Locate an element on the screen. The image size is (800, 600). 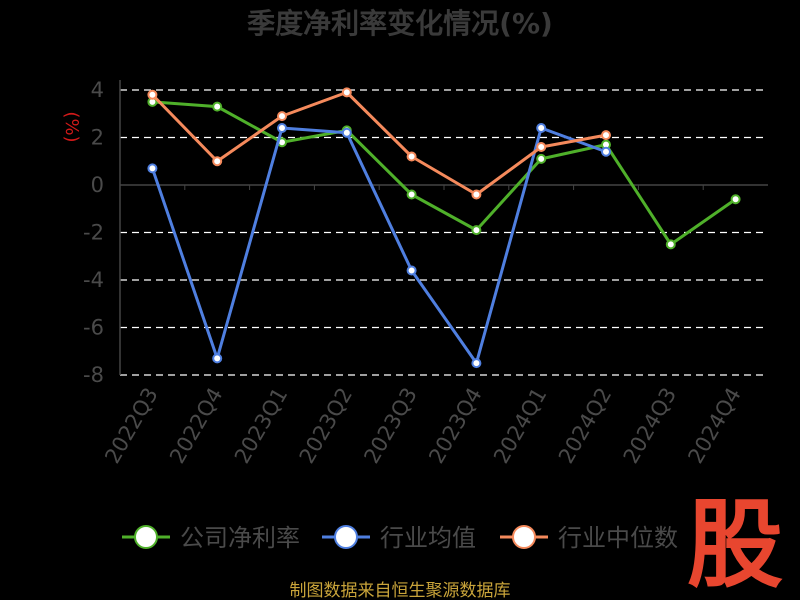
x-tick-label: 2023Q4 is located at coordinates (455, 426).